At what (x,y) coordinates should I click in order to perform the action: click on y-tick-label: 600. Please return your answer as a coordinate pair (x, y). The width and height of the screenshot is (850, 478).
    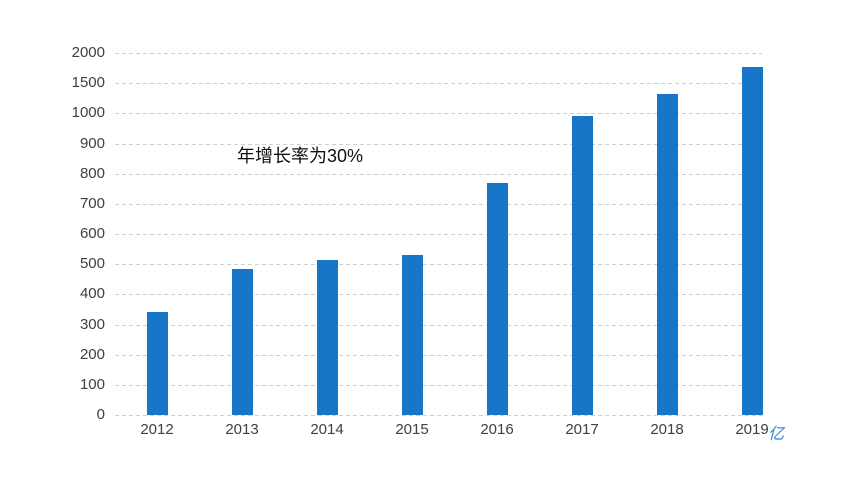
    Looking at the image, I should click on (92, 233).